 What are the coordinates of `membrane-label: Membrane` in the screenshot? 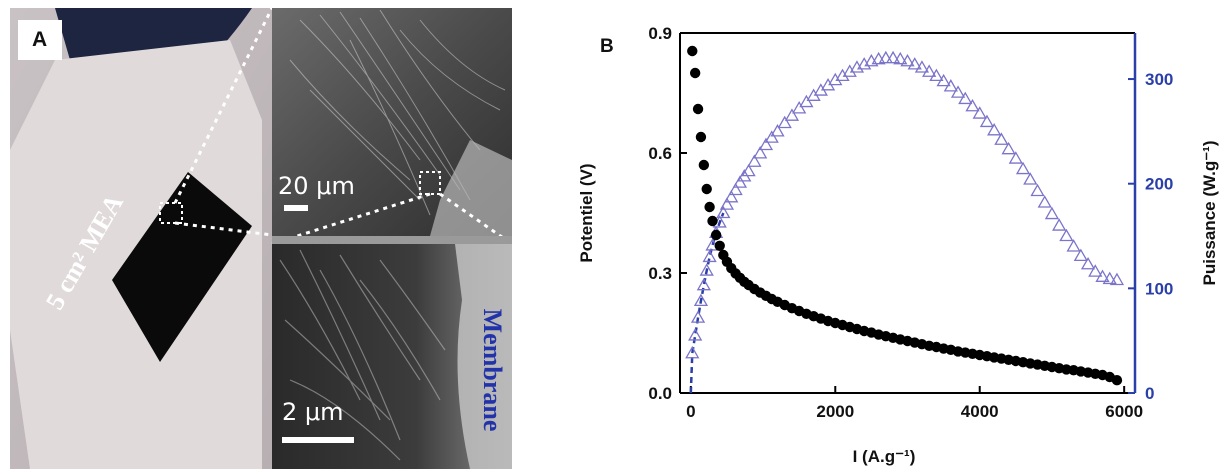 It's located at (492, 370).